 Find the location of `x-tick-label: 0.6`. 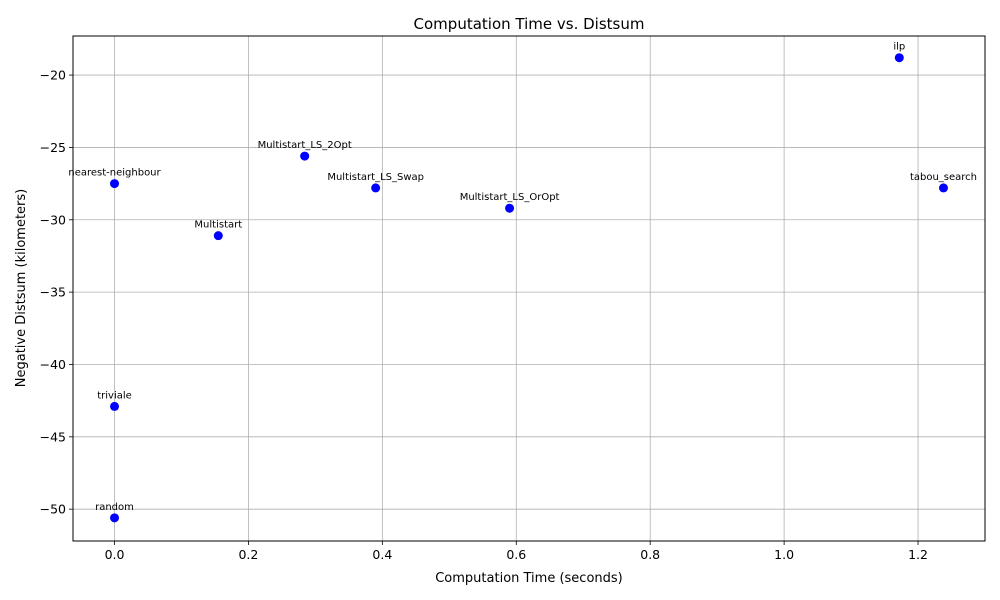

x-tick-label: 0.6 is located at coordinates (516, 554).